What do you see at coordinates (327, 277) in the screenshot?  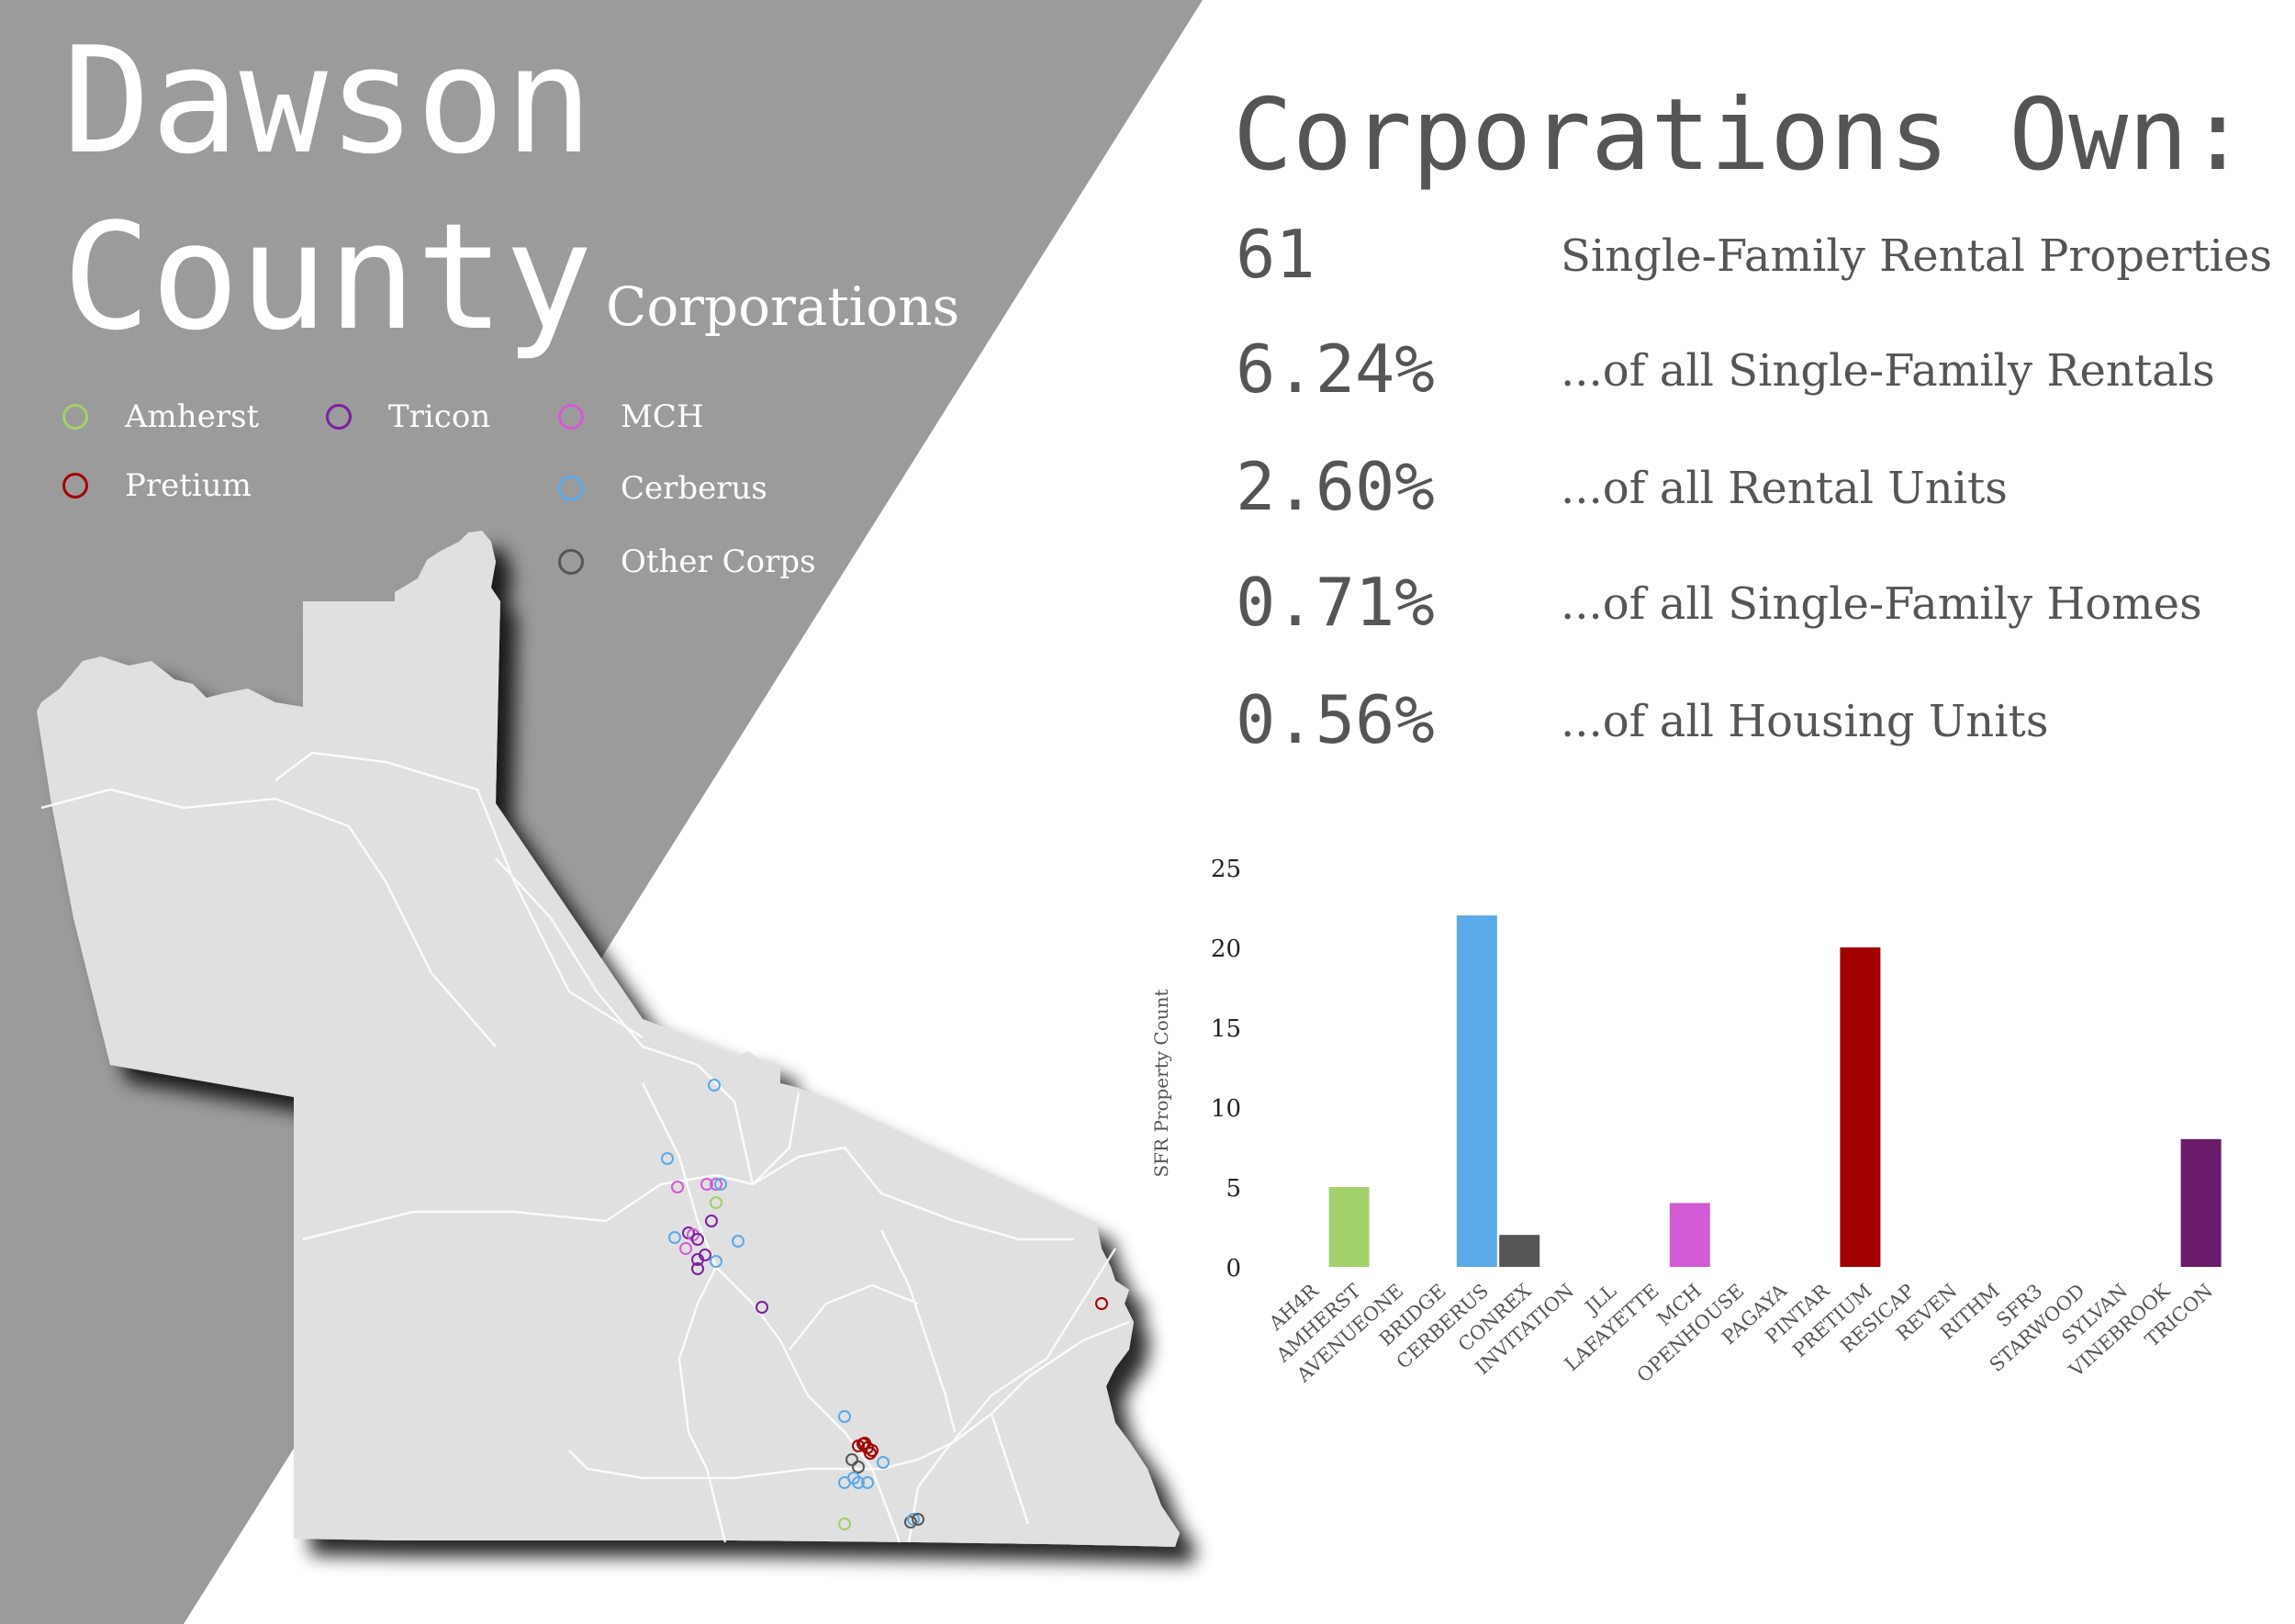 I see `page-title-line2: County` at bounding box center [327, 277].